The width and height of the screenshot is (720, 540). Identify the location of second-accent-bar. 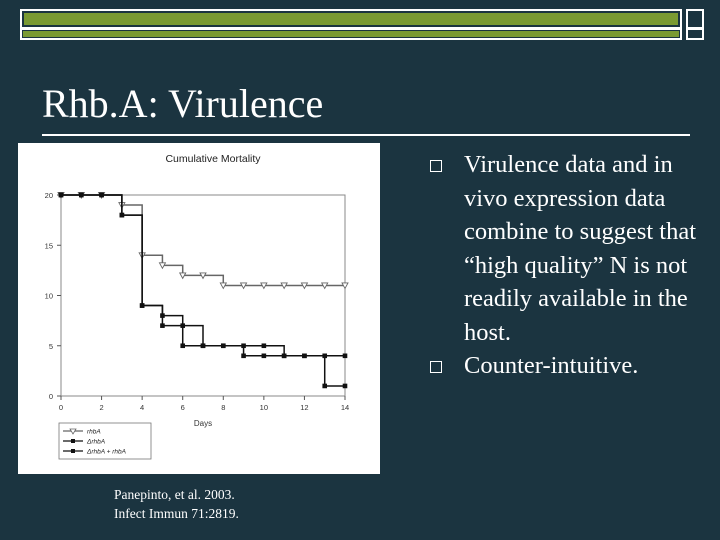
(351, 34).